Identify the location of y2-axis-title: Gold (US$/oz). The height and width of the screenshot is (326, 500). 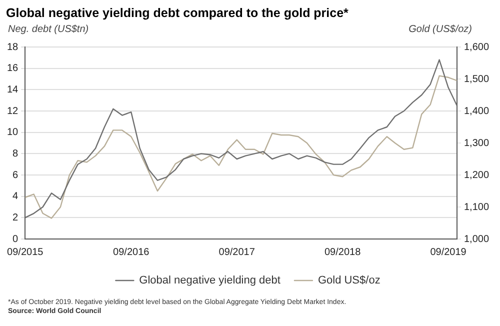
(440, 29).